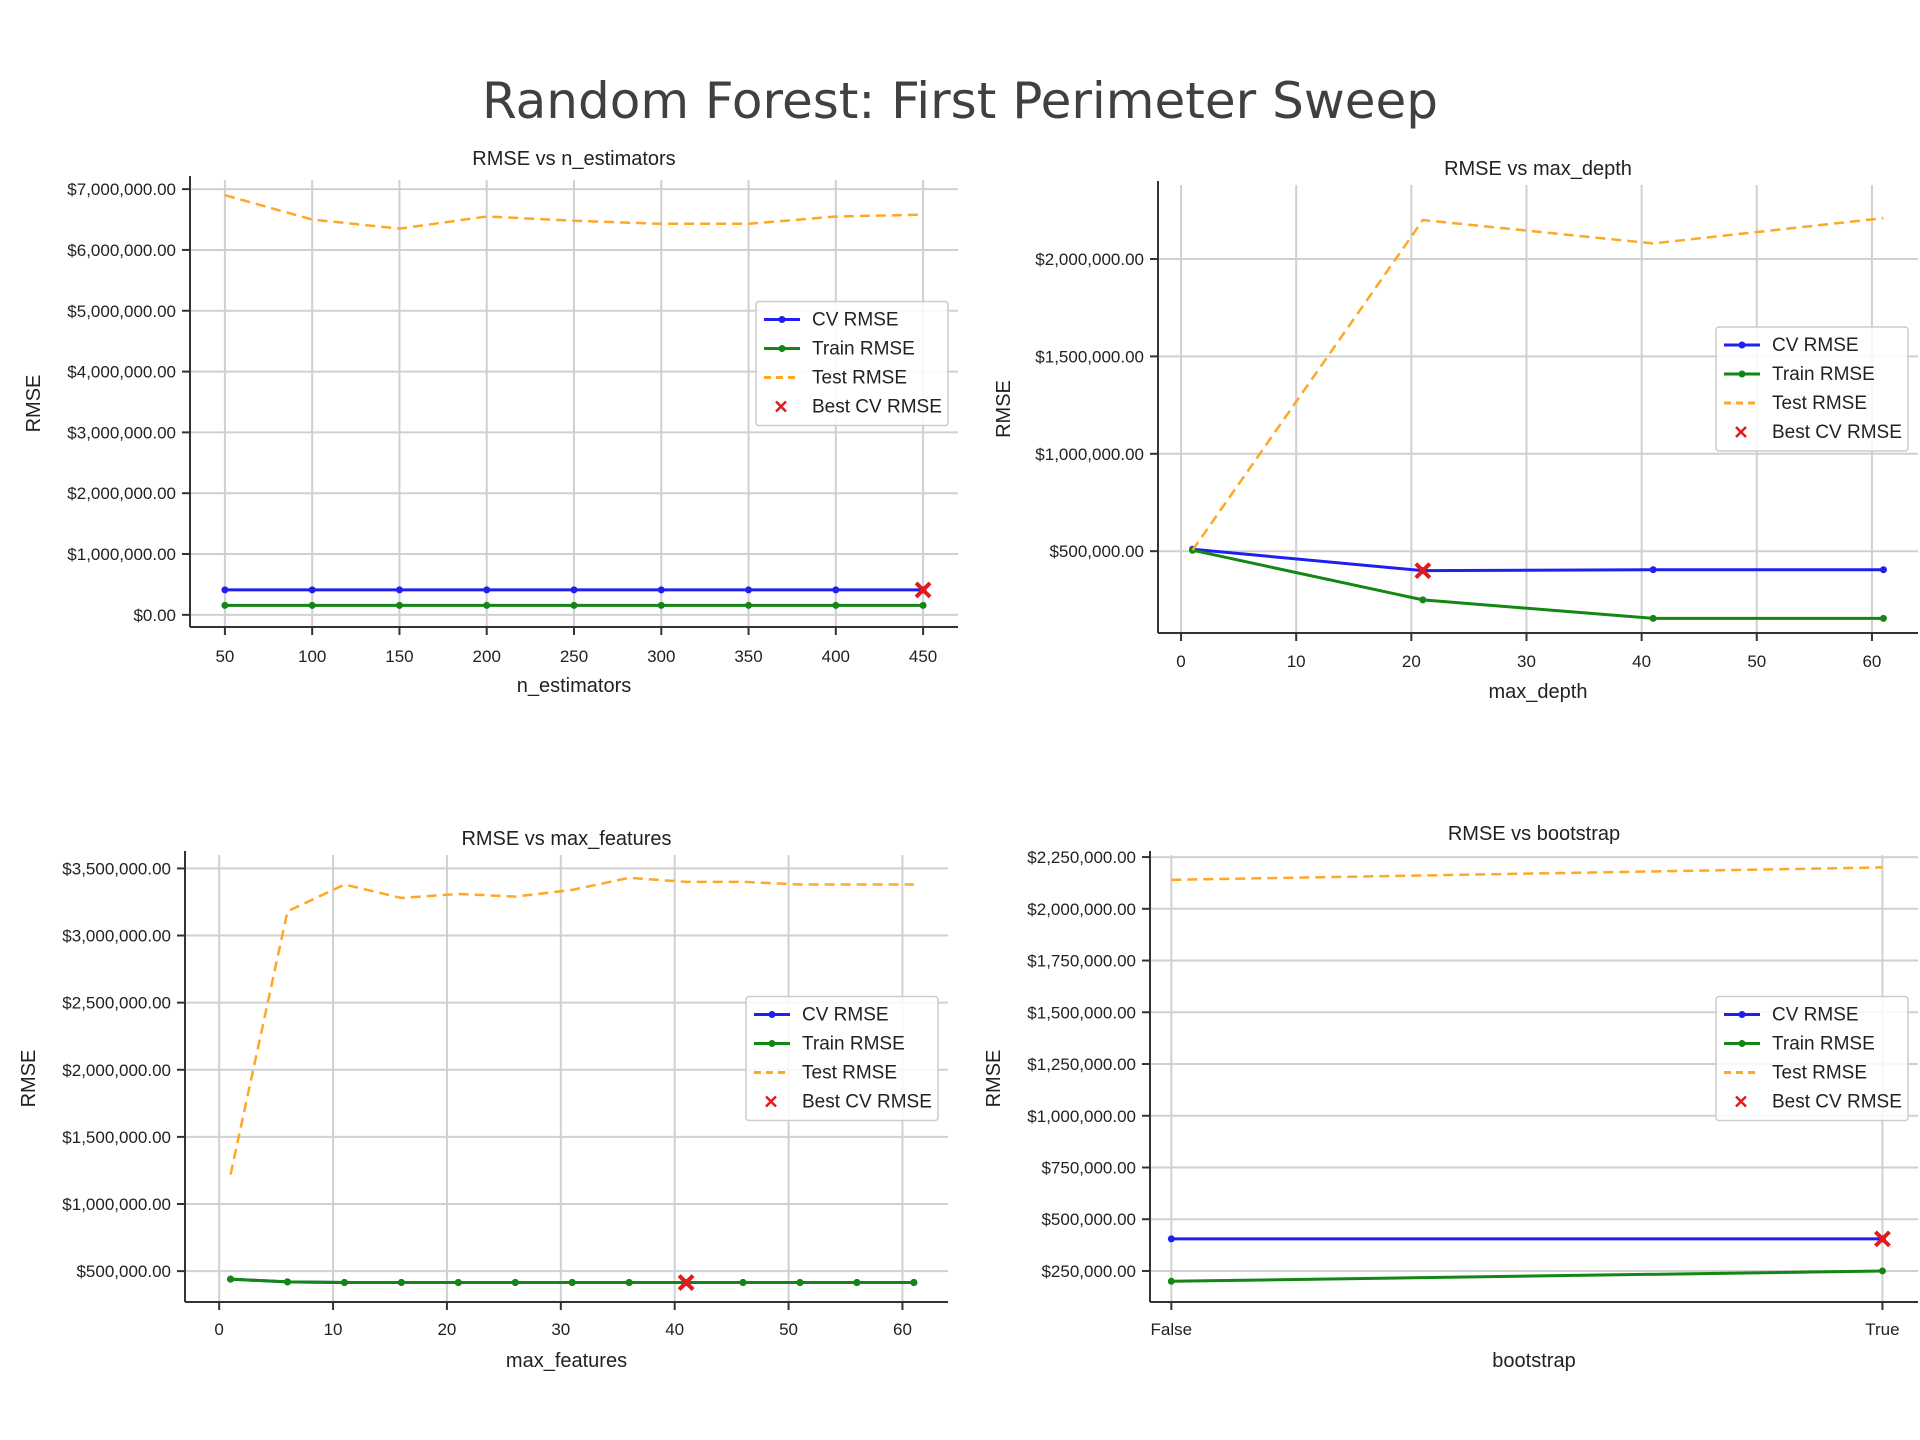  Describe the element at coordinates (1882, 1329) in the screenshot. I see `x-tick-label: True` at that location.